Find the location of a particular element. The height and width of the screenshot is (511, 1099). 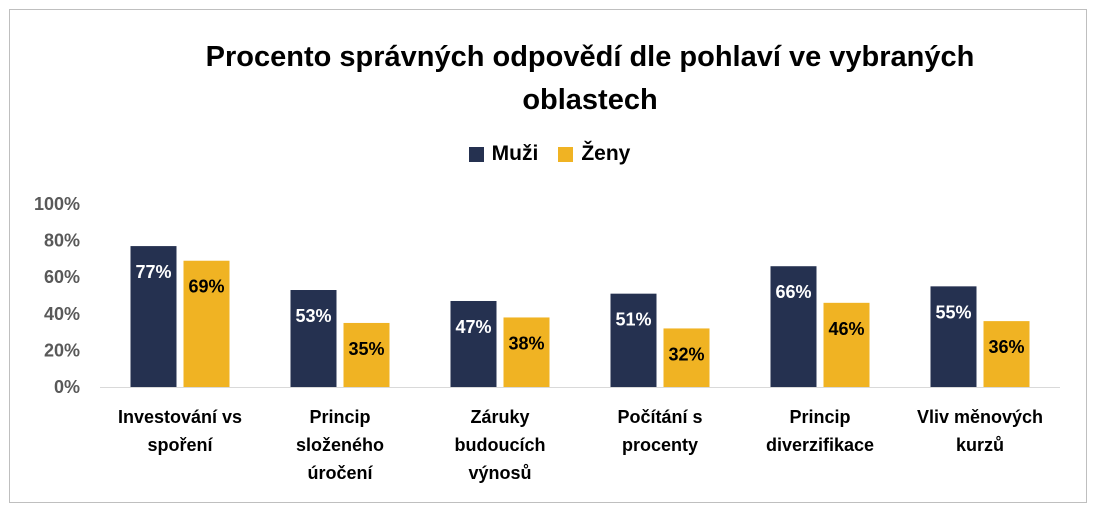

x-category-label: Počítání s is located at coordinates (659, 417).